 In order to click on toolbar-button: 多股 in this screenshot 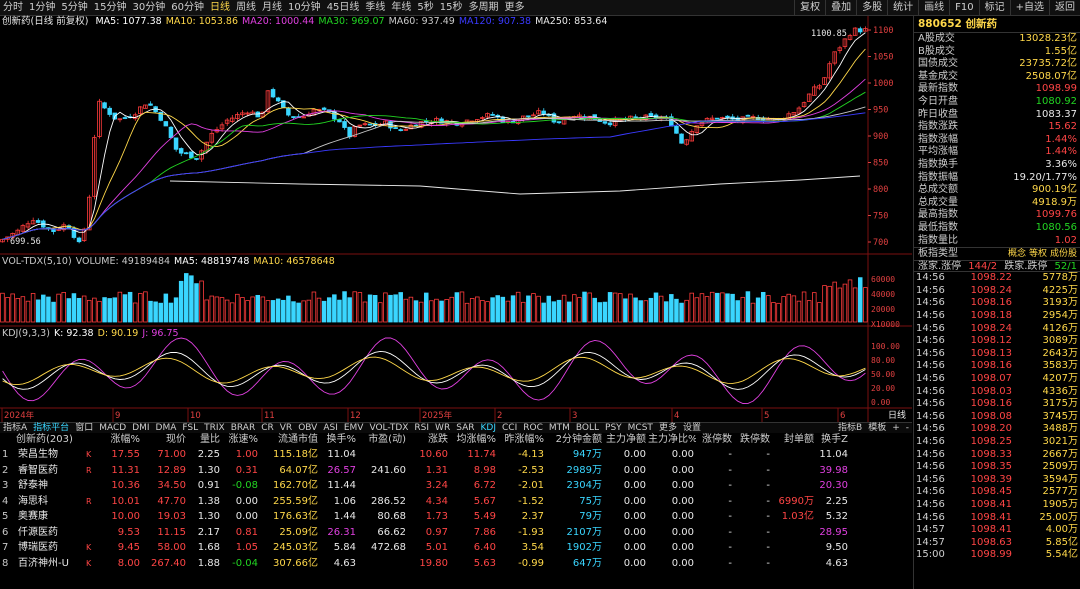, I will do `click(871, 8)`.